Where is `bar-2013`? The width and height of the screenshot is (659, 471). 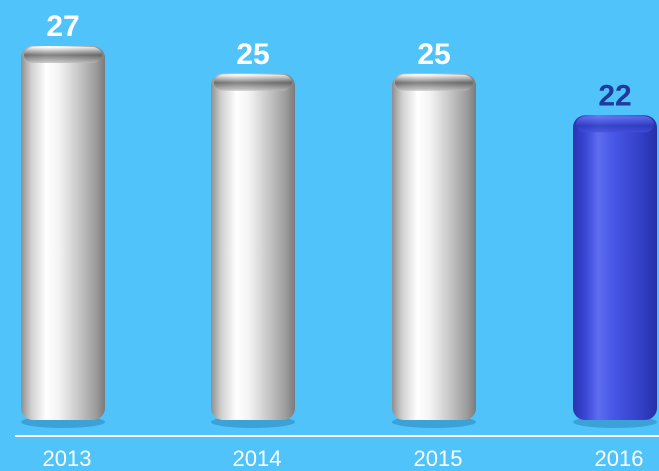
bar-2013 is located at coordinates (63, 237).